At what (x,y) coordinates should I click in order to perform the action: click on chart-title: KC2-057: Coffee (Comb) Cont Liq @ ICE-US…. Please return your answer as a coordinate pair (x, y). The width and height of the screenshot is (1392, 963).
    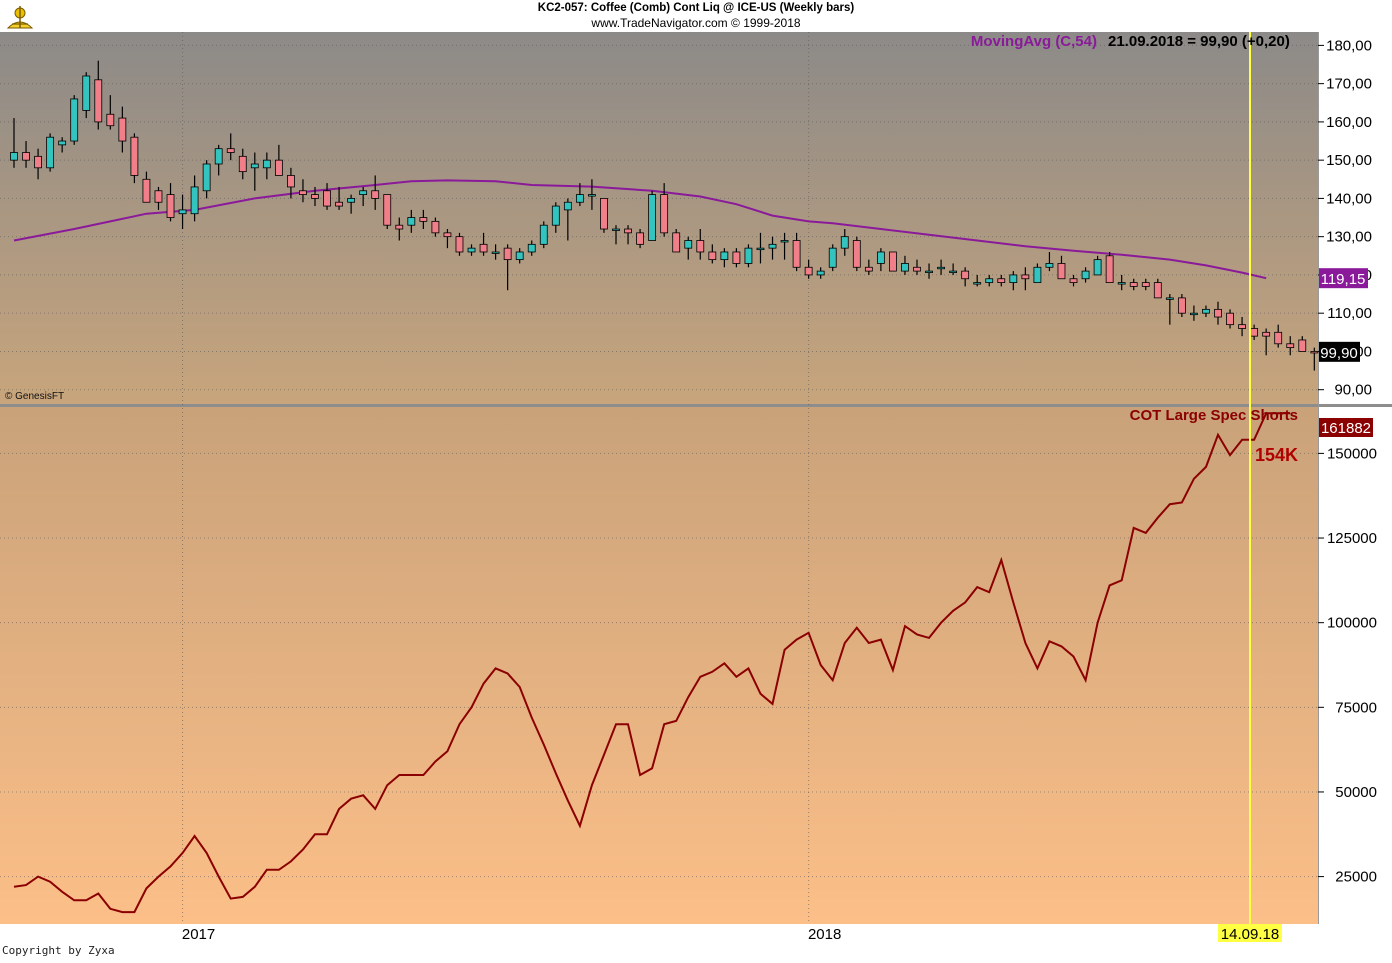
    Looking at the image, I should click on (696, 8).